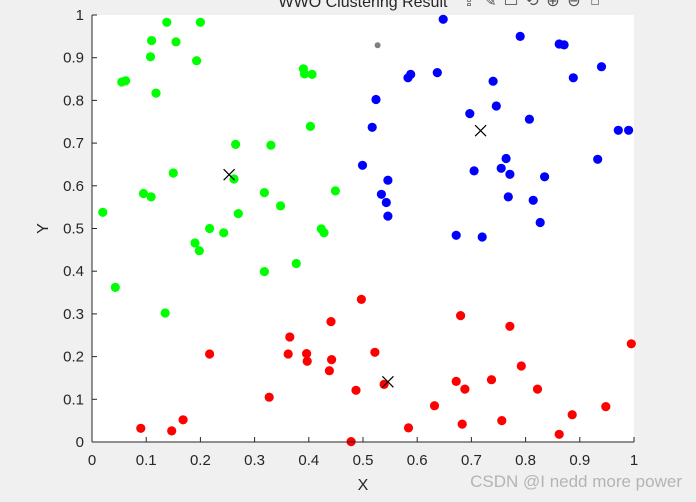 The width and height of the screenshot is (696, 502). What do you see at coordinates (490, 5) in the screenshot?
I see `brush-icon: ✎` at bounding box center [490, 5].